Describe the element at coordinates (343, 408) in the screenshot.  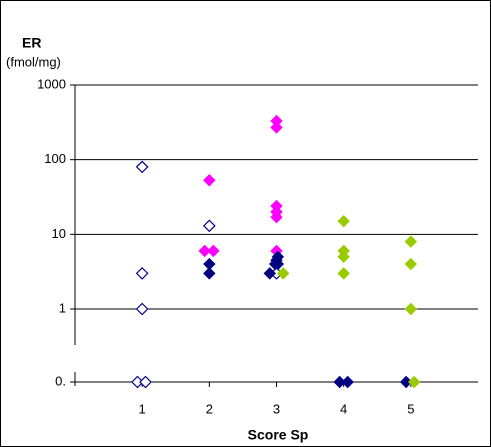
I see `x-tick-label: 4` at that location.